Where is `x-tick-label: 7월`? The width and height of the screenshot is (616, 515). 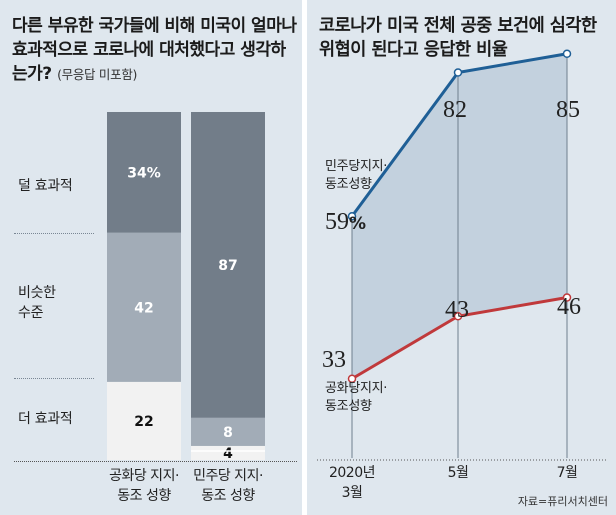 x-tick-label: 7월 is located at coordinates (567, 473).